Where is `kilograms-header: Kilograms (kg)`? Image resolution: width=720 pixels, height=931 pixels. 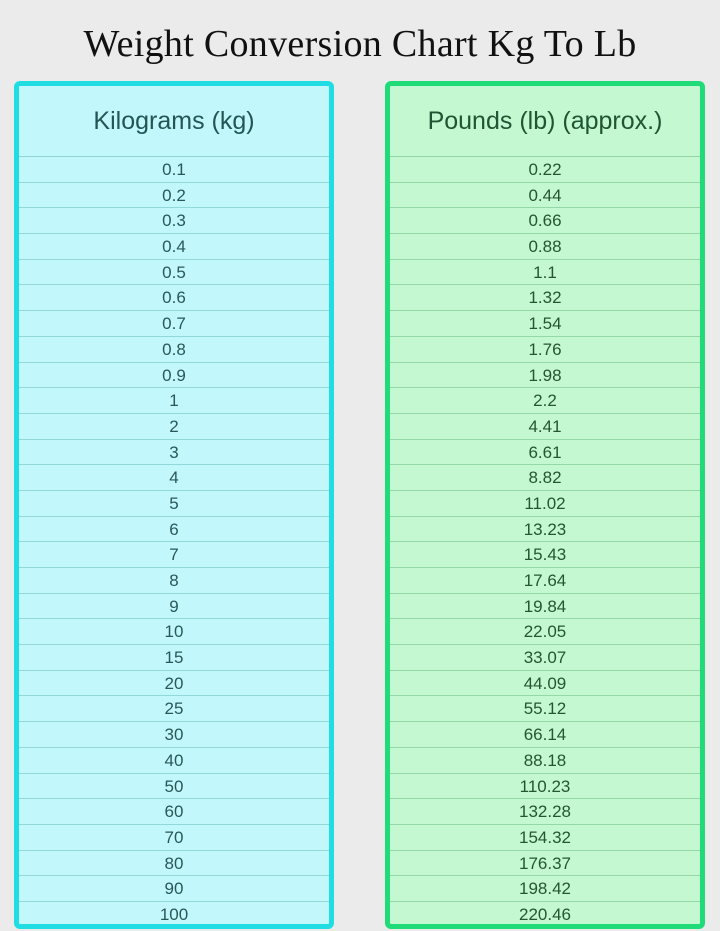
kilograms-header: Kilograms (kg) is located at coordinates (174, 121).